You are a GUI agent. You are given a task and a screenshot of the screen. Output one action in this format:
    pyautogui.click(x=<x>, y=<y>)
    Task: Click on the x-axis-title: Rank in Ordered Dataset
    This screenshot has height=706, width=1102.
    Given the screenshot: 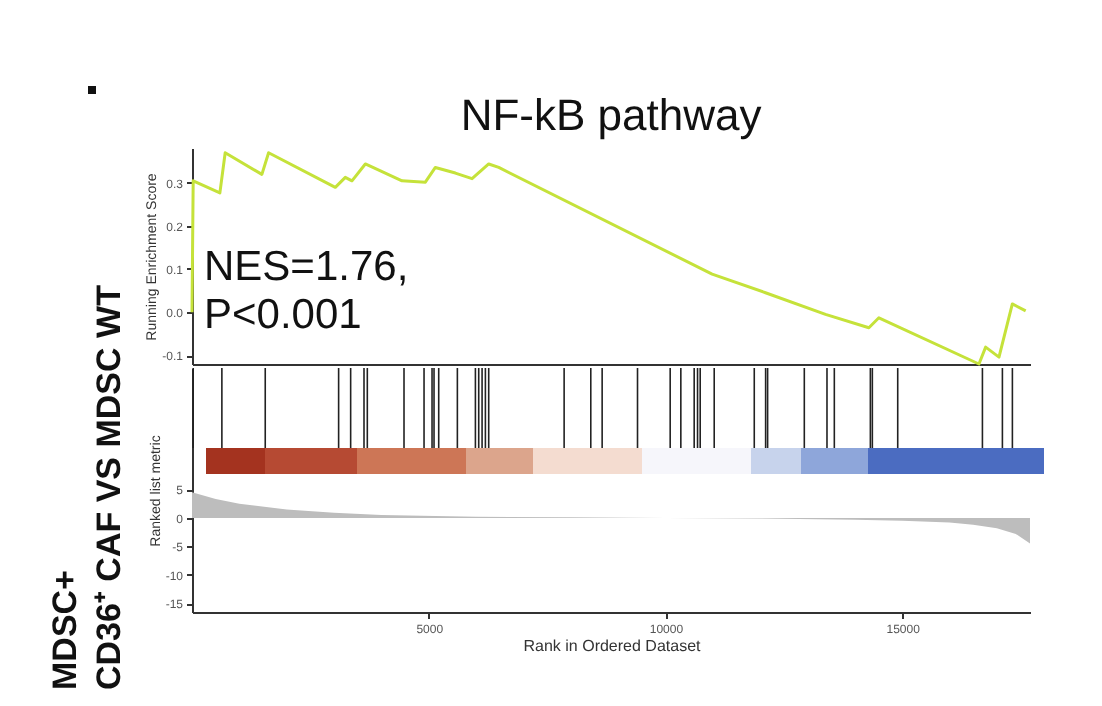 What is the action you would take?
    pyautogui.click(x=613, y=646)
    